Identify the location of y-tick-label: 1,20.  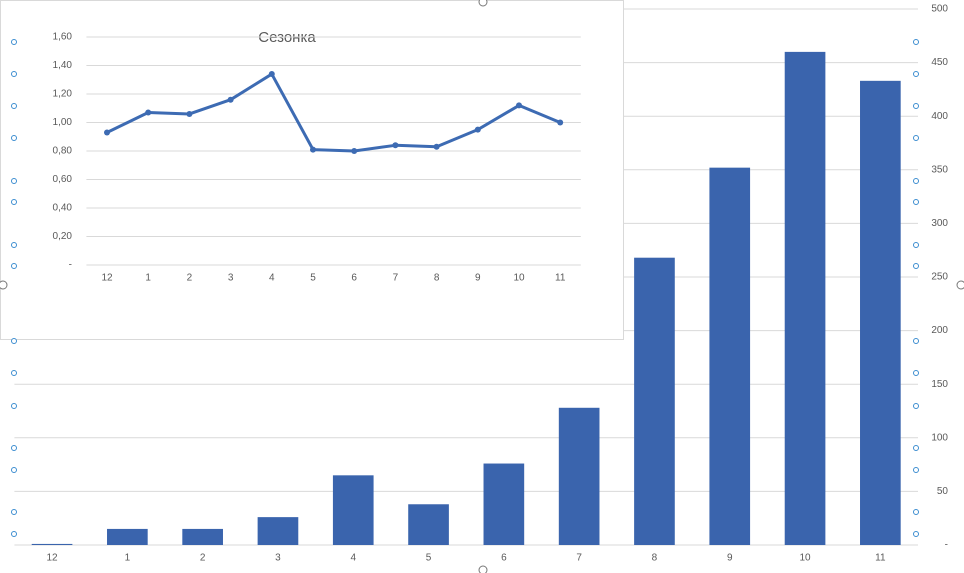
(63, 94).